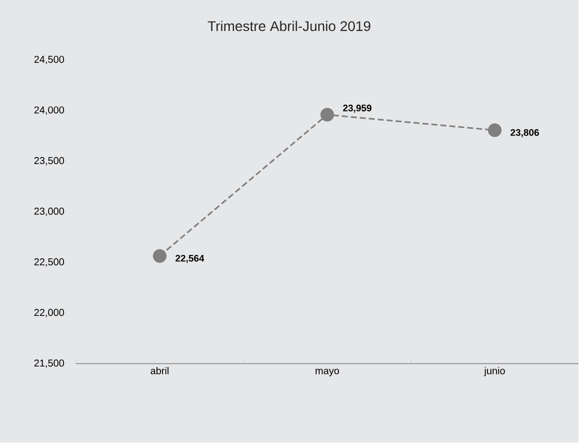  What do you see at coordinates (159, 370) in the screenshot?
I see `x-tick-label: abril` at bounding box center [159, 370].